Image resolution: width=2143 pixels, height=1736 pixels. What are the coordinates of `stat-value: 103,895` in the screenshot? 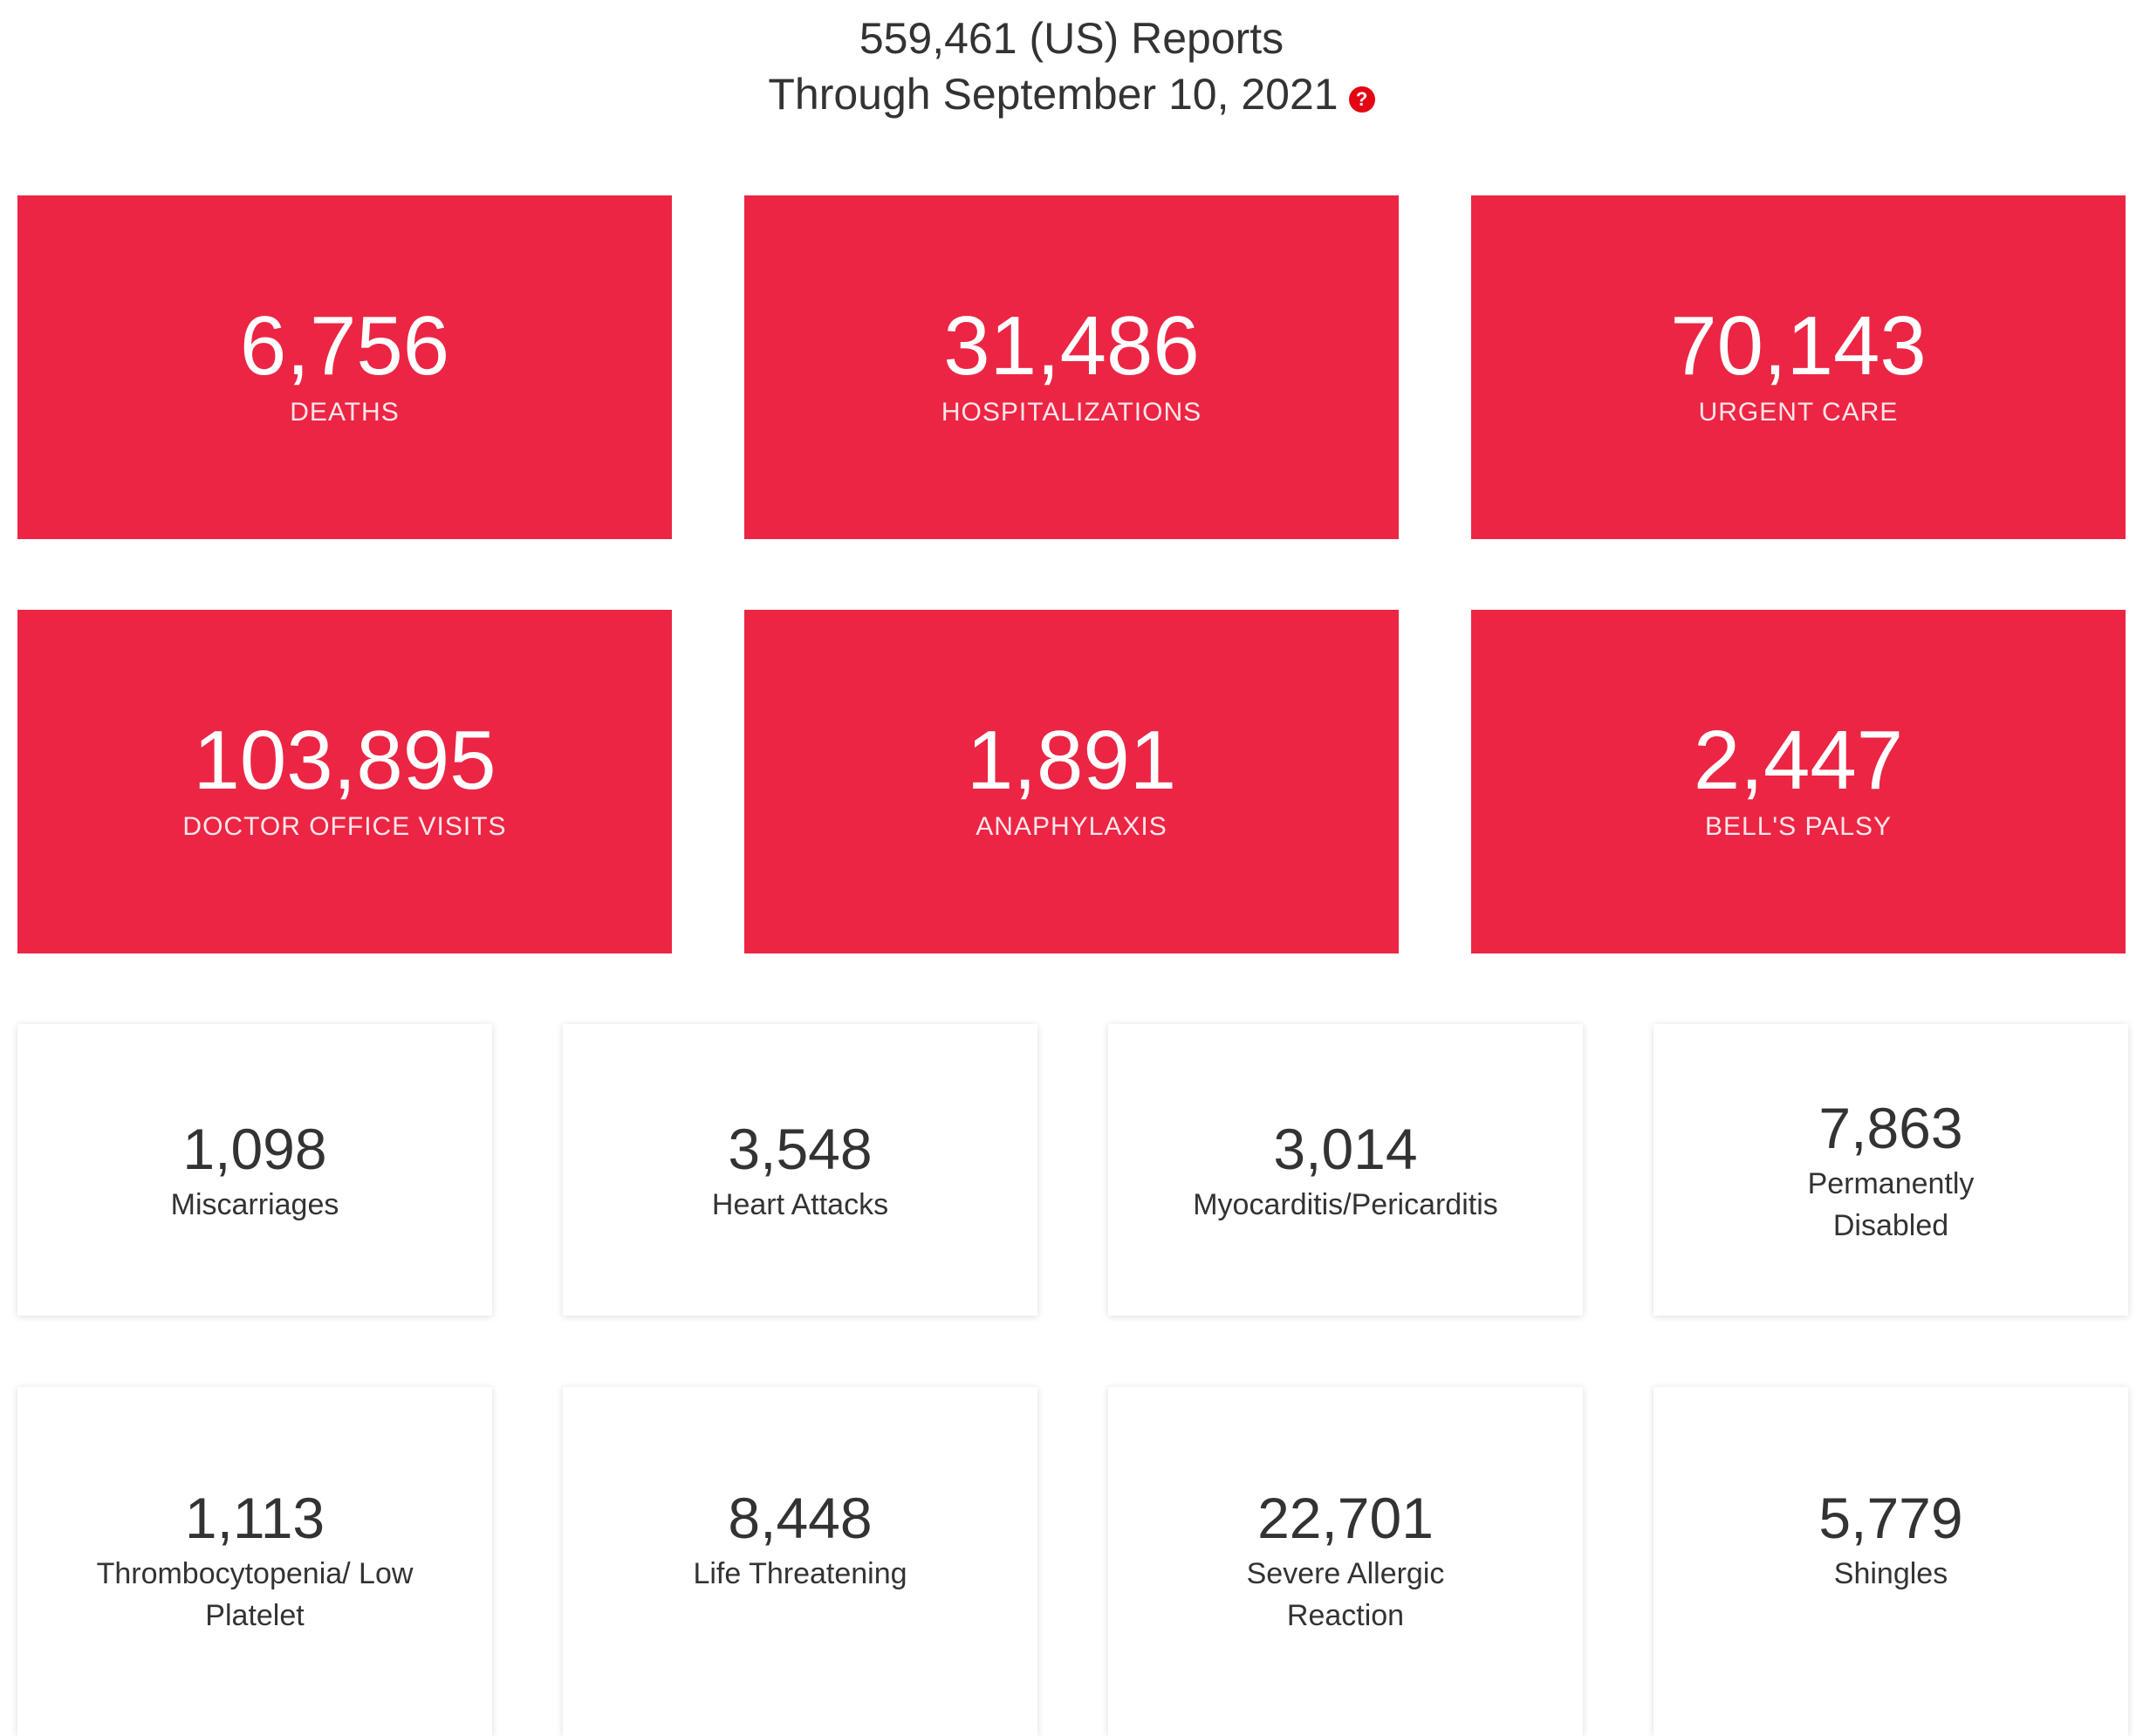 It's located at (344, 760).